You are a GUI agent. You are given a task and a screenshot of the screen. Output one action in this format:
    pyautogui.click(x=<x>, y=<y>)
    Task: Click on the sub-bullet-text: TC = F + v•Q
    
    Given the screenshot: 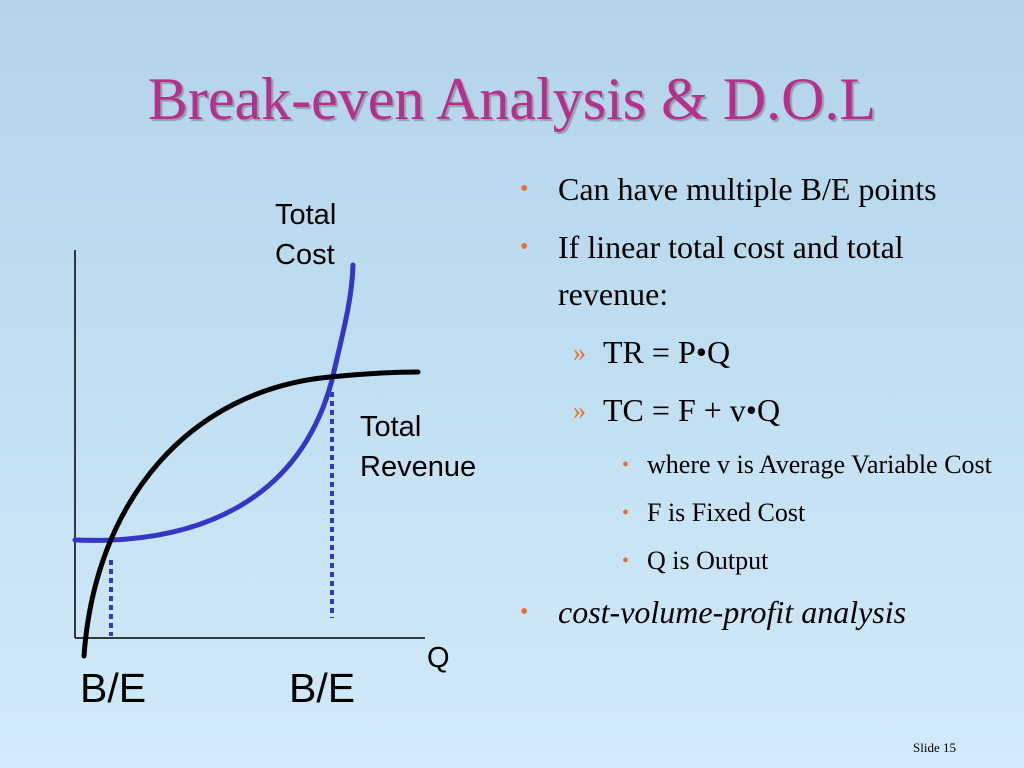 What is the action you would take?
    pyautogui.click(x=692, y=410)
    